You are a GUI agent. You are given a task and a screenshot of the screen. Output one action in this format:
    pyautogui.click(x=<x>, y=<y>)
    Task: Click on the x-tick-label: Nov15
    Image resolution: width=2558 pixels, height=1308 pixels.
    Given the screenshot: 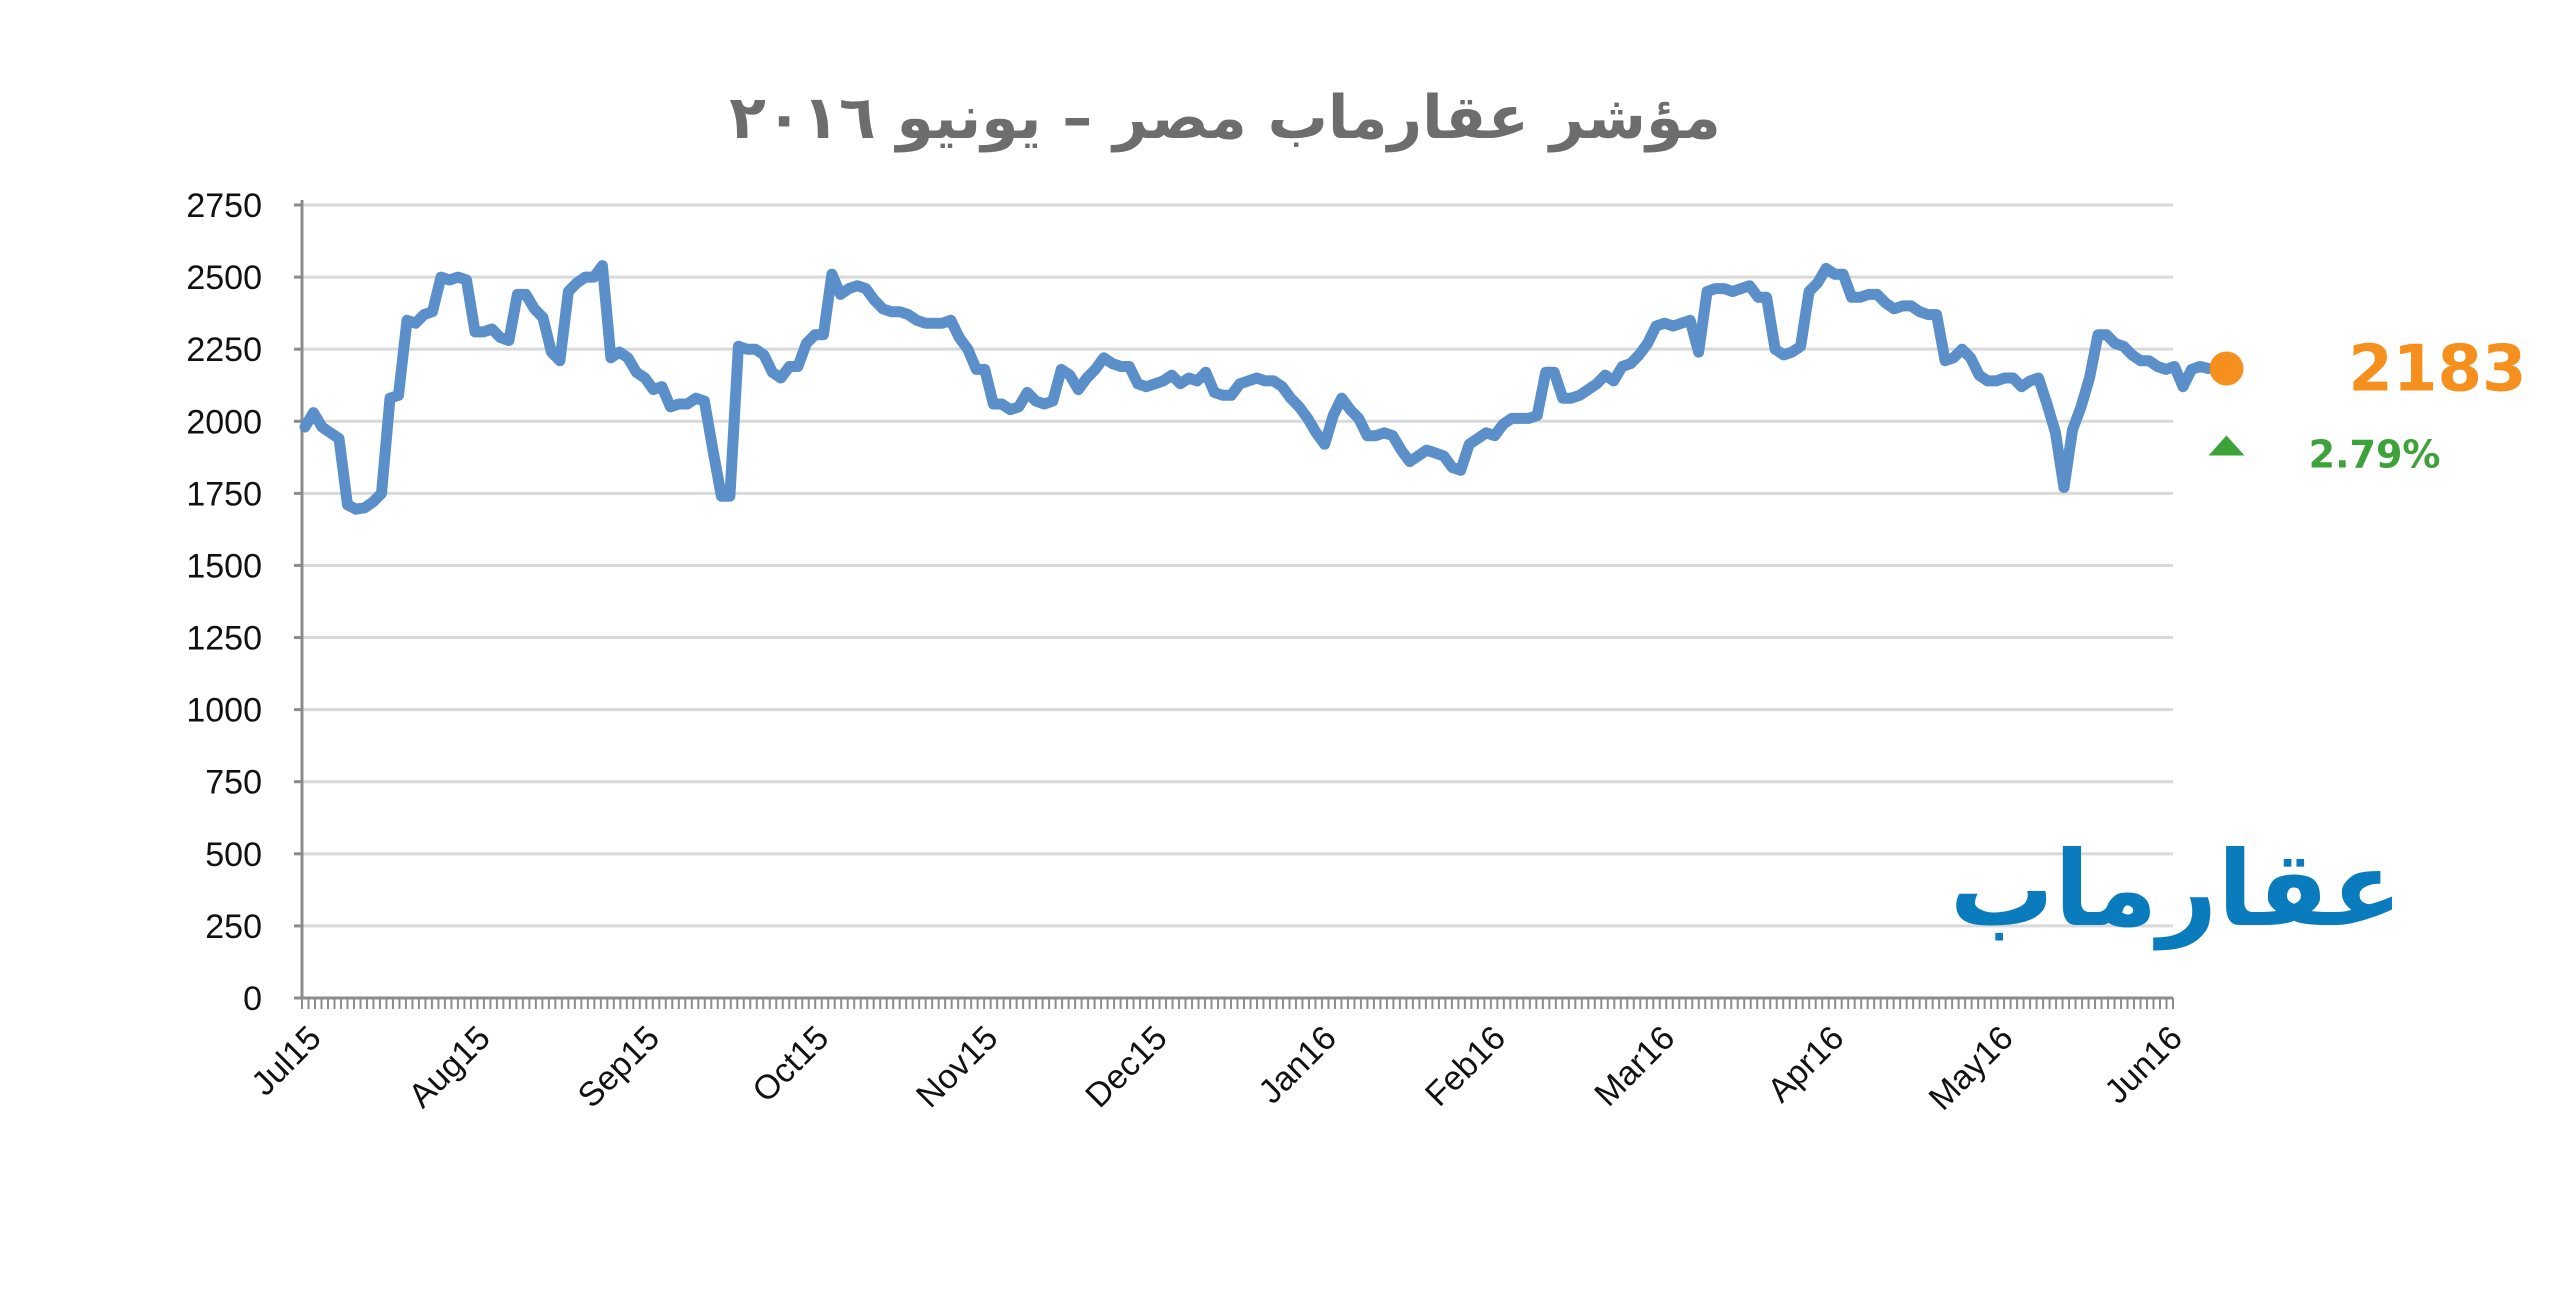 What is the action you would take?
    pyautogui.click(x=957, y=1067)
    